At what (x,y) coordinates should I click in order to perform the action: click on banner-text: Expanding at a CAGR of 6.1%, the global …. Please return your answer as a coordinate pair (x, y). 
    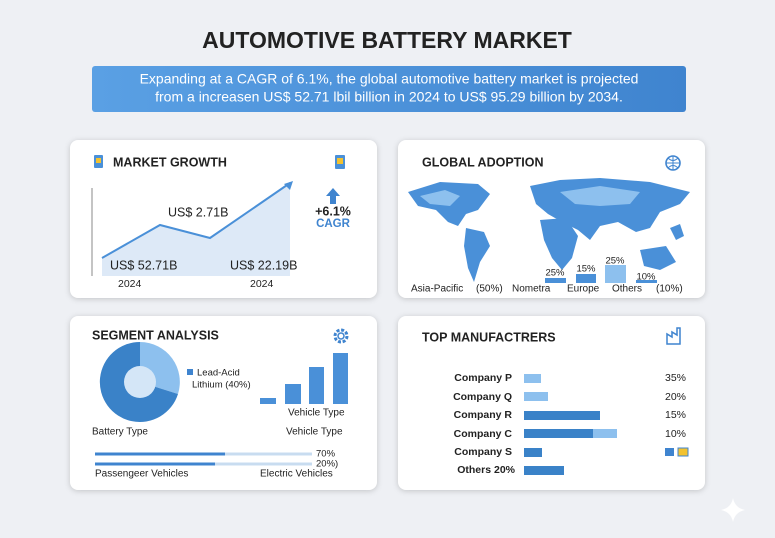
    Looking at the image, I should click on (389, 79).